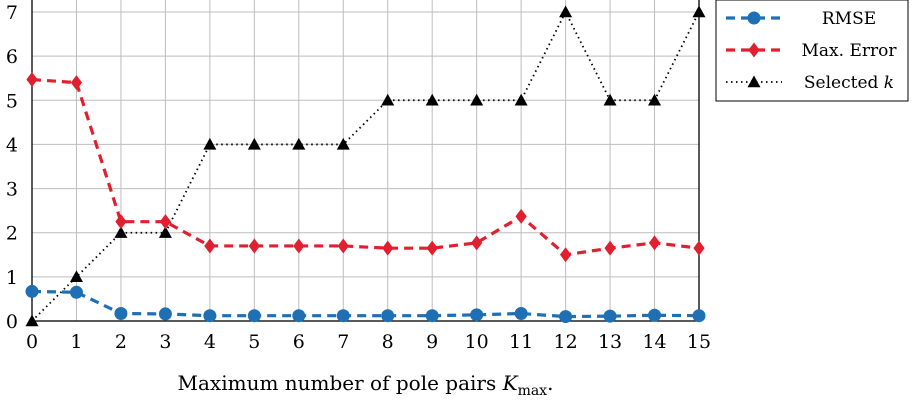 This screenshot has height=405, width=912. What do you see at coordinates (12, 278) in the screenshot?
I see `y-tick-label: 1` at bounding box center [12, 278].